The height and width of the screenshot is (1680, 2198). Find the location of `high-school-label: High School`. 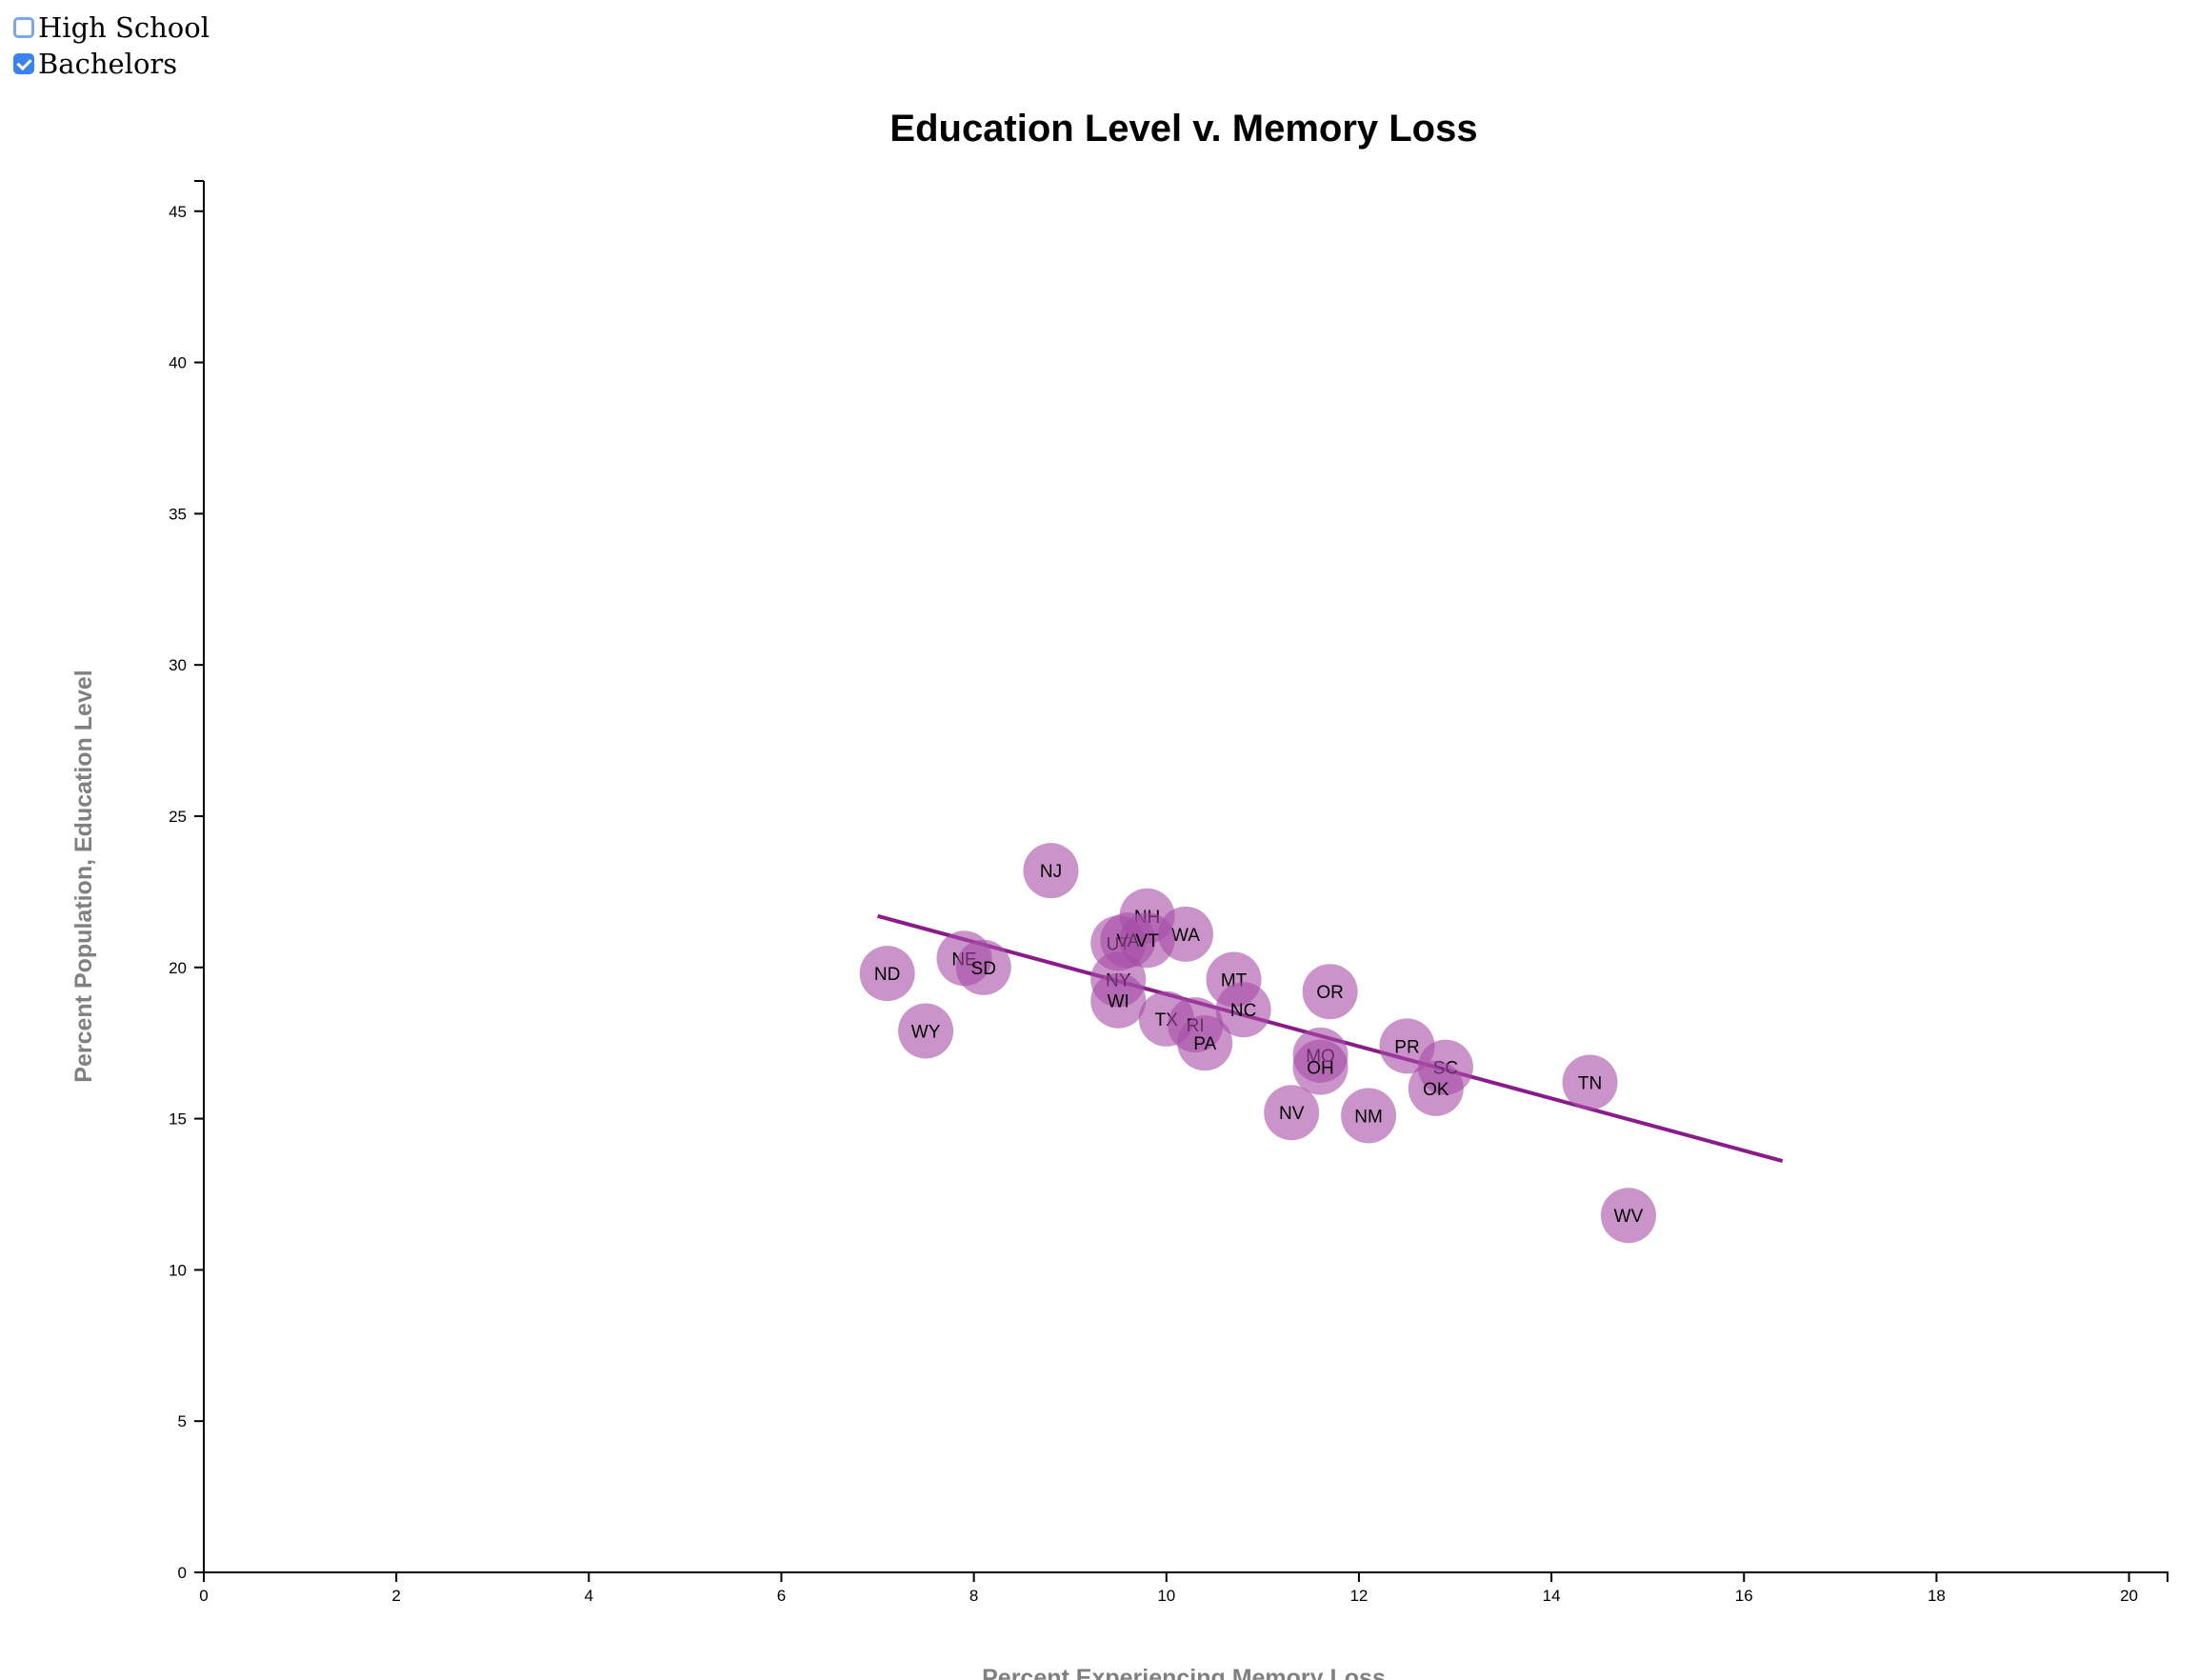

high-school-label: High School is located at coordinates (124, 27).